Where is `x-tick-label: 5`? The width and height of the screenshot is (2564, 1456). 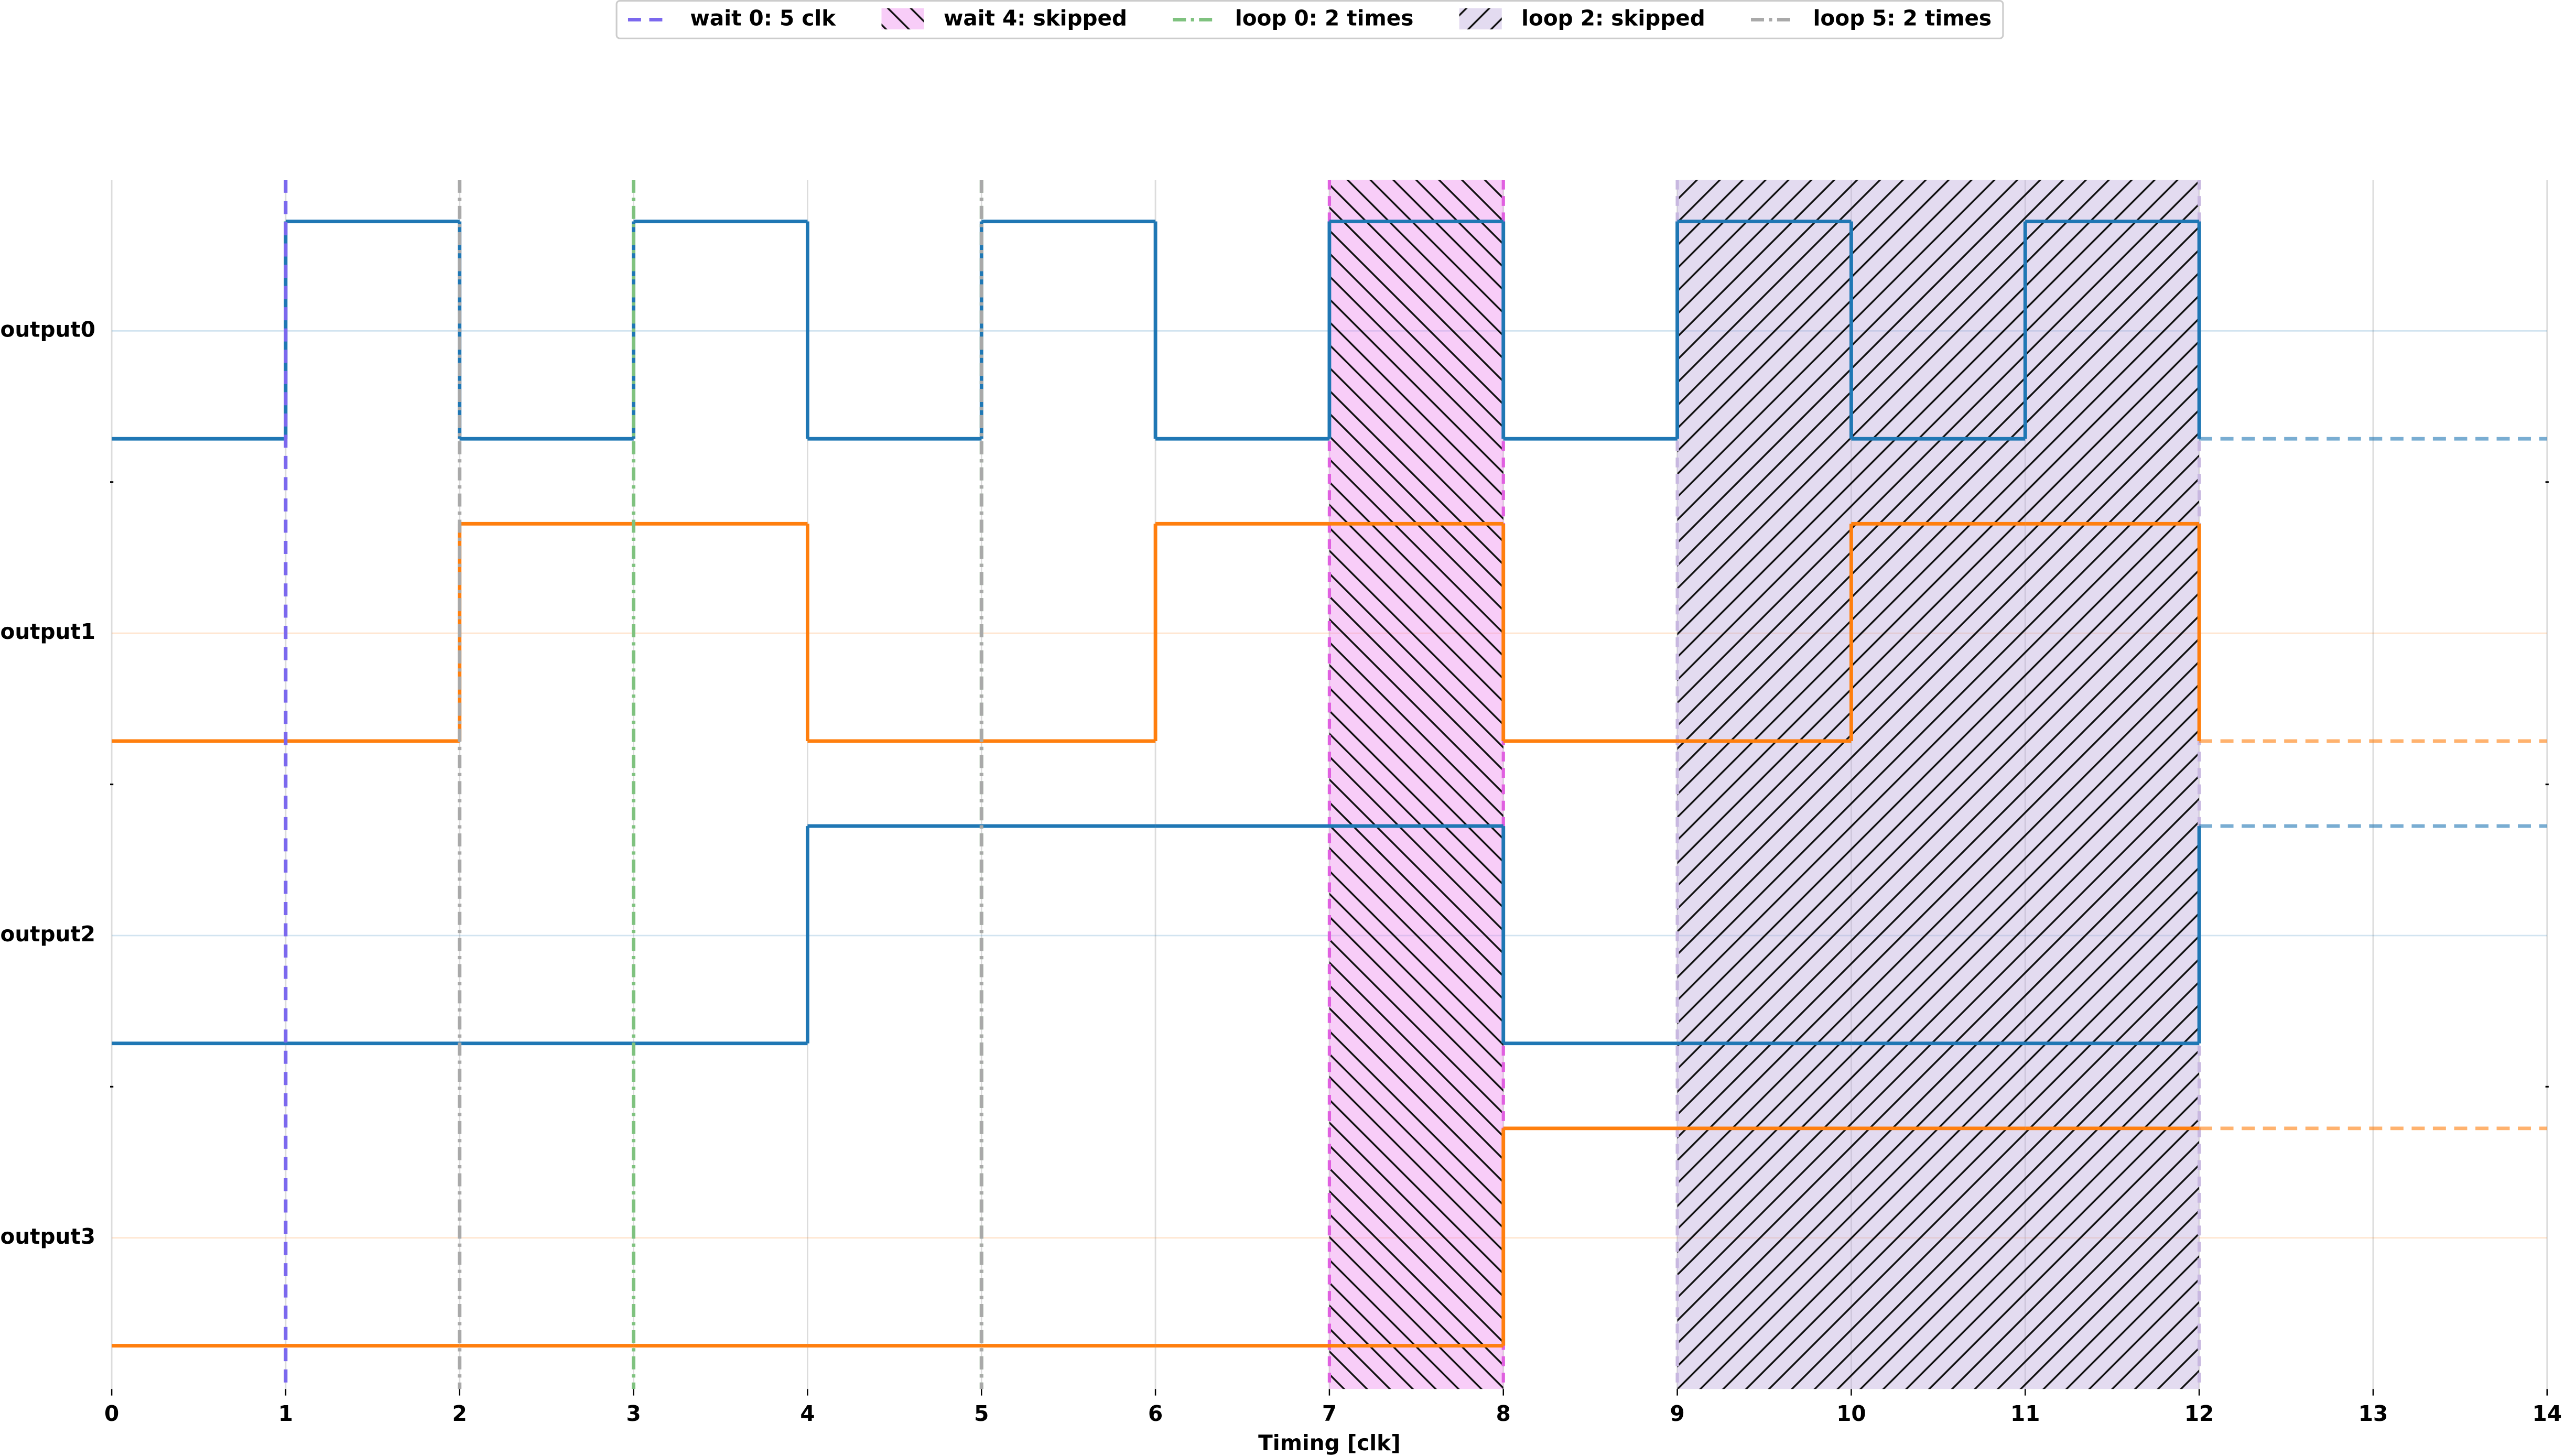
x-tick-label: 5 is located at coordinates (982, 1413).